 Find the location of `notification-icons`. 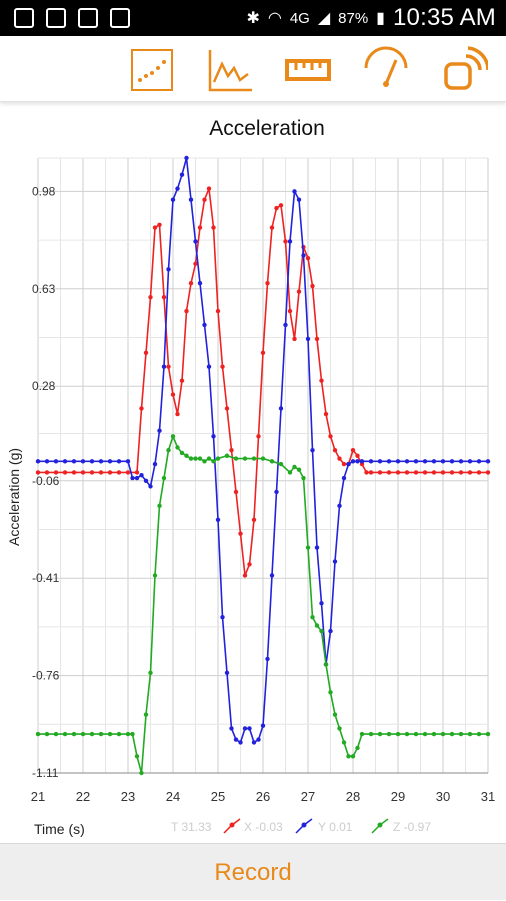

notification-icons is located at coordinates (72, 18).